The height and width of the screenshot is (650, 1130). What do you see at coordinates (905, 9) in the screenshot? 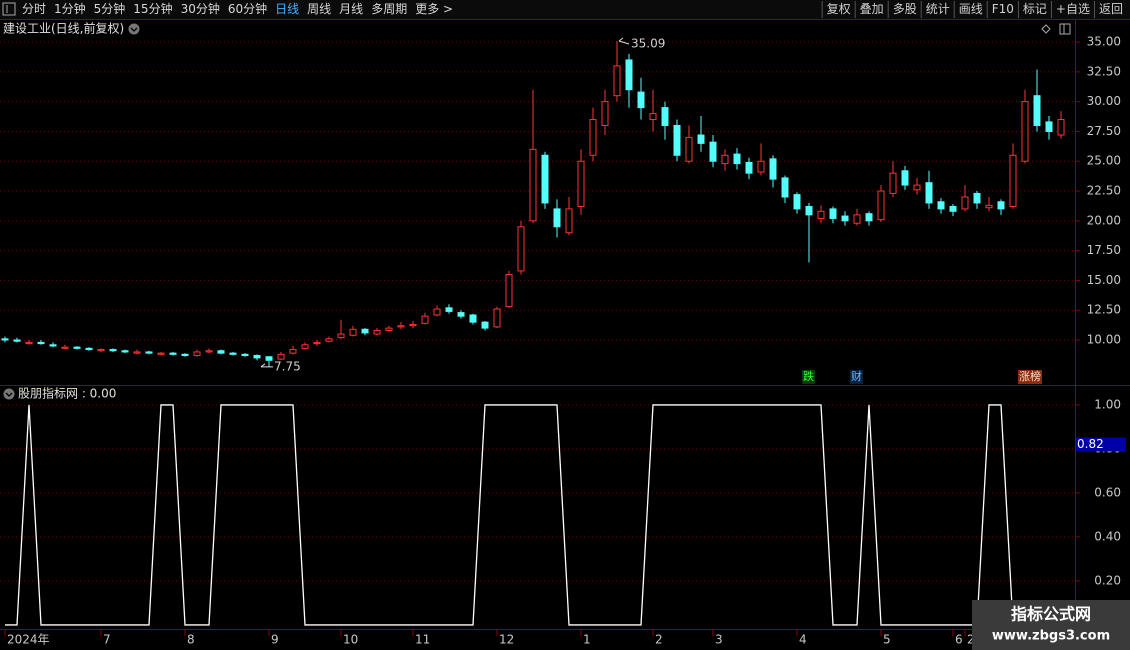
I see `toolbar-button: 多股` at bounding box center [905, 9].